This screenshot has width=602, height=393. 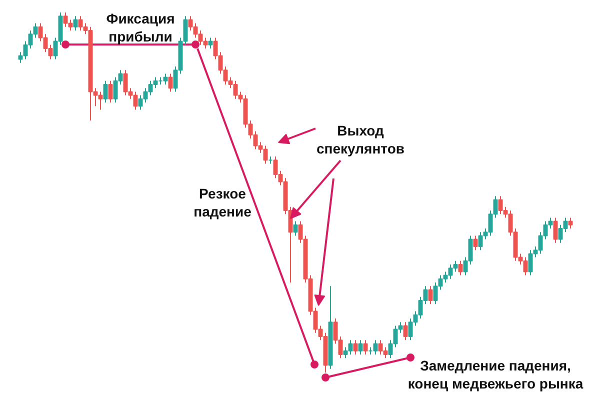 What do you see at coordinates (223, 203) in the screenshot?
I see `annotation: Резкое падение` at bounding box center [223, 203].